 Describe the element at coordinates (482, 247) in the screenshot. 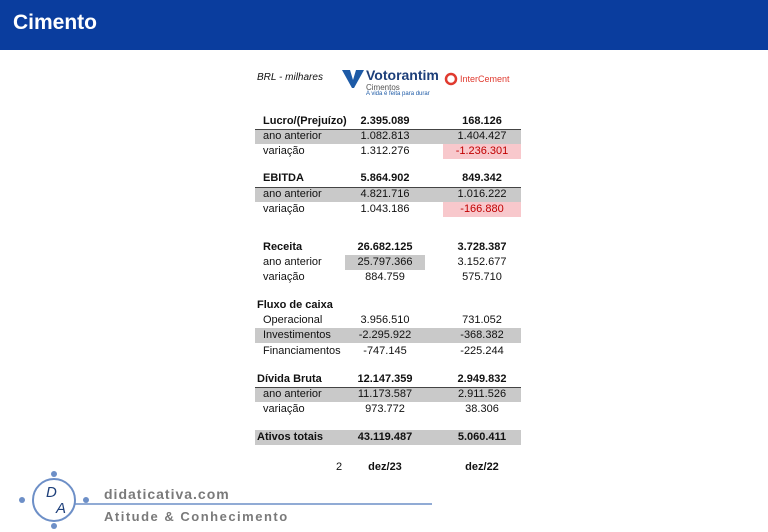

I see `cell: 3.728.387` at that location.